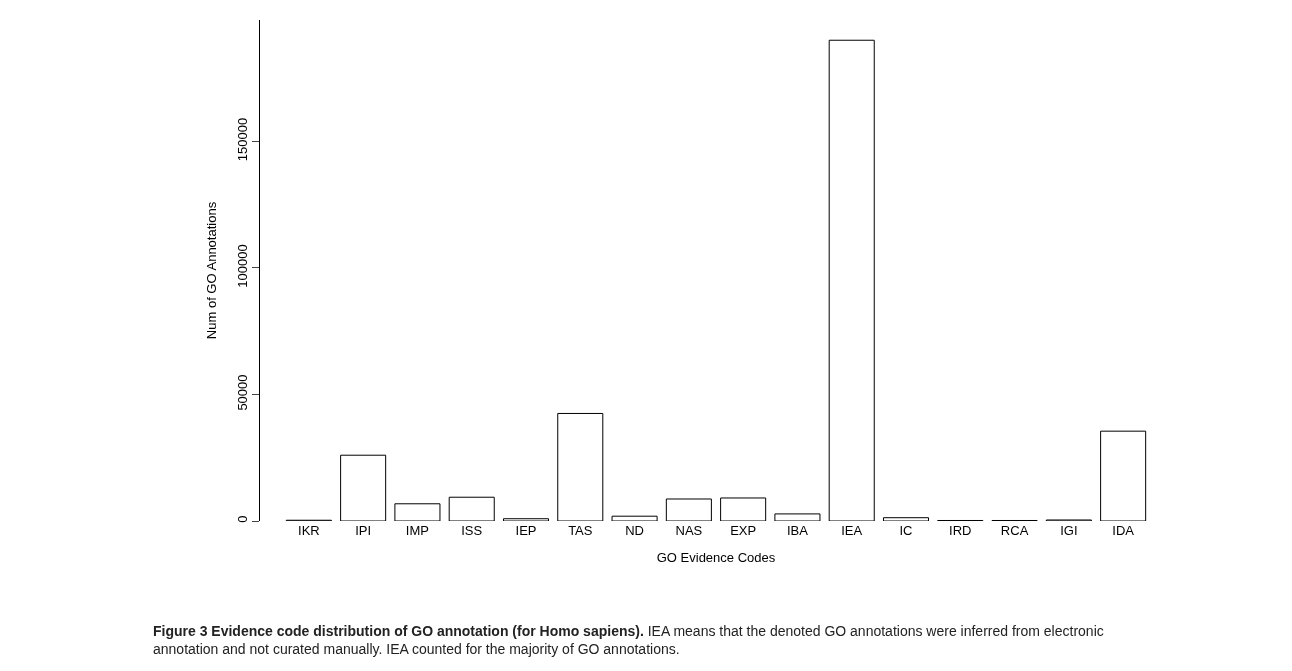  Describe the element at coordinates (1014, 530) in the screenshot. I see `x-tick-label: RCA` at that location.